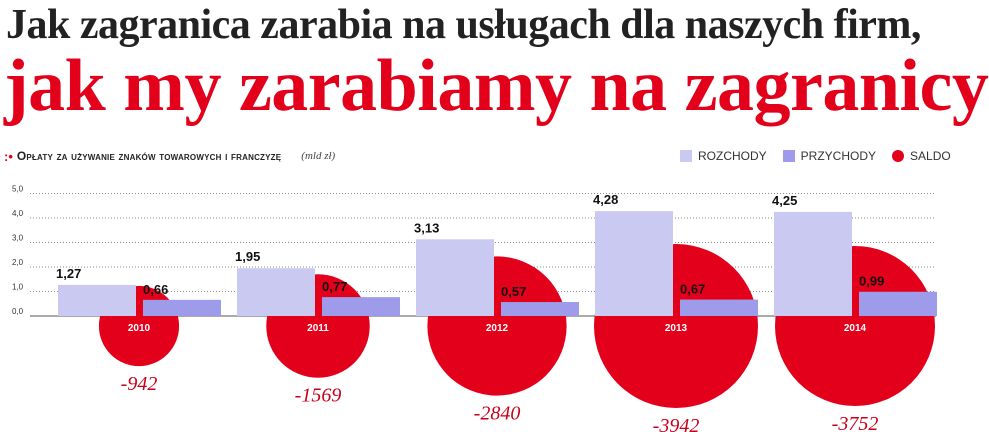 Image resolution: width=989 pixels, height=432 pixels. Describe the element at coordinates (139, 328) in the screenshot. I see `x-tick-label: 2010` at that location.